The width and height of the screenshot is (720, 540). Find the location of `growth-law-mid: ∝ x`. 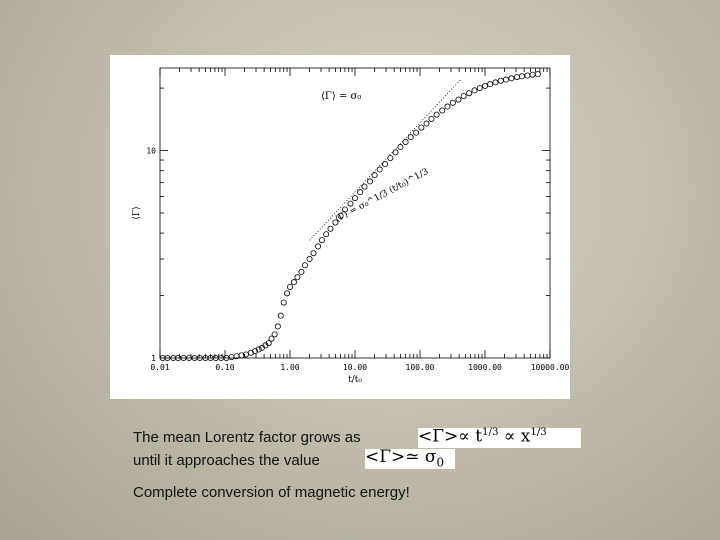

growth-law-mid: ∝ x is located at coordinates (514, 436).